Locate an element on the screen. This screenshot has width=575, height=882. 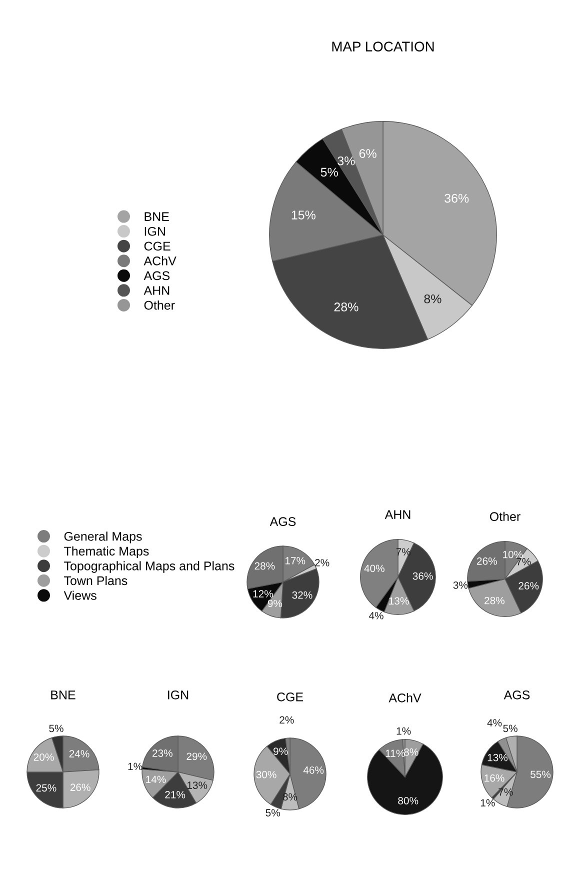
legend-label: Views is located at coordinates (80, 595).